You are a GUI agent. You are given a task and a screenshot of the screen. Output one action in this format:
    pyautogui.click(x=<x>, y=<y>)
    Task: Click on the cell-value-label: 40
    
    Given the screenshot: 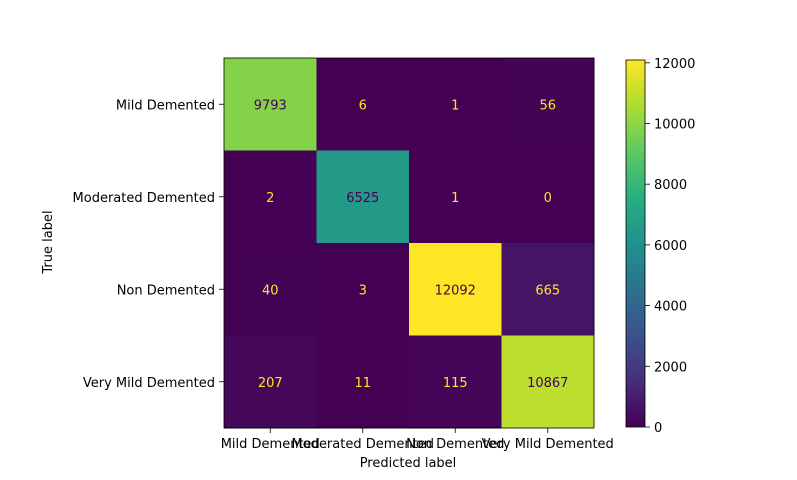 What is the action you would take?
    pyautogui.click(x=270, y=290)
    